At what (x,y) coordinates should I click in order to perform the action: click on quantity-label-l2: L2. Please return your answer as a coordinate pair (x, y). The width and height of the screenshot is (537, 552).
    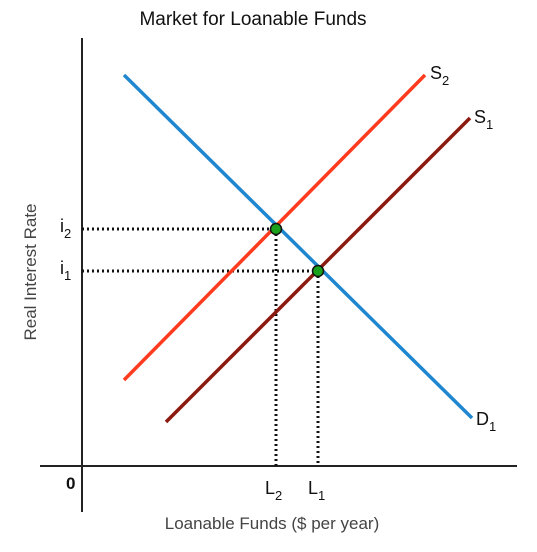
    Looking at the image, I should click on (273, 490).